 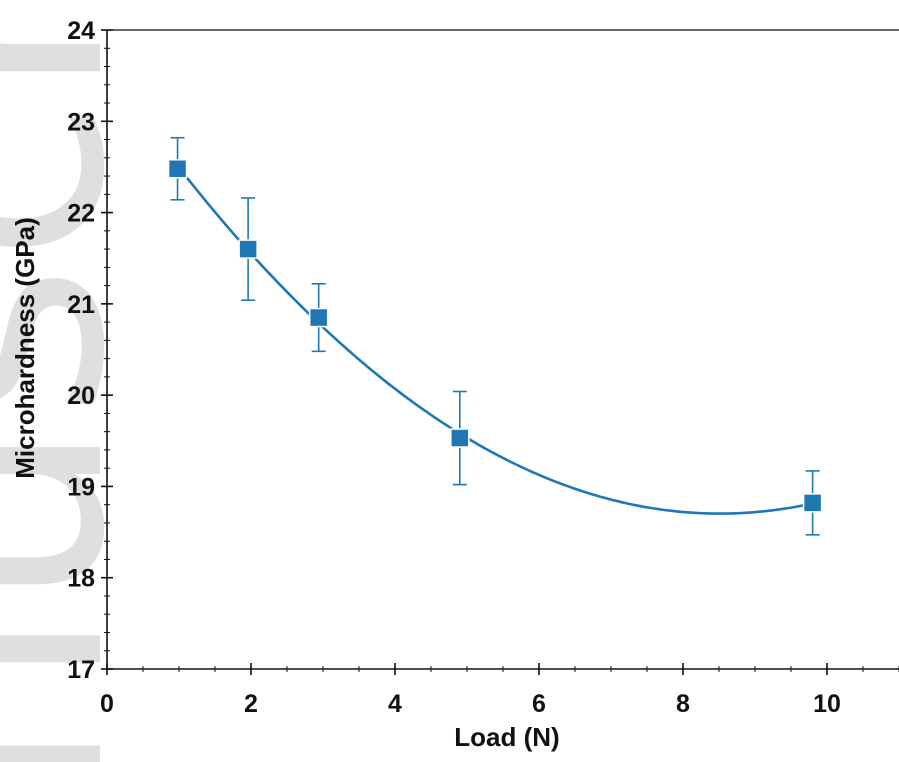 What do you see at coordinates (251, 704) in the screenshot?
I see `x-tick-label: 2` at bounding box center [251, 704].